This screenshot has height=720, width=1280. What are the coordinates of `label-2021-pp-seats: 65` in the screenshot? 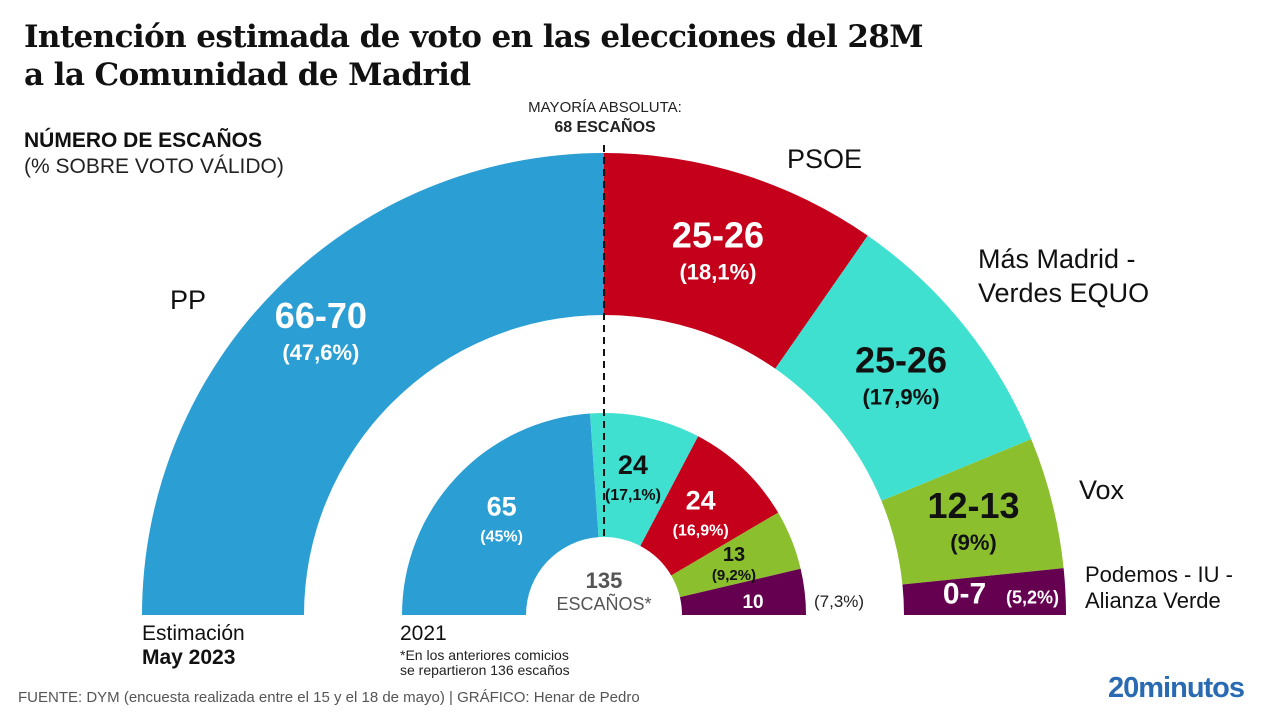 It's located at (502, 506).